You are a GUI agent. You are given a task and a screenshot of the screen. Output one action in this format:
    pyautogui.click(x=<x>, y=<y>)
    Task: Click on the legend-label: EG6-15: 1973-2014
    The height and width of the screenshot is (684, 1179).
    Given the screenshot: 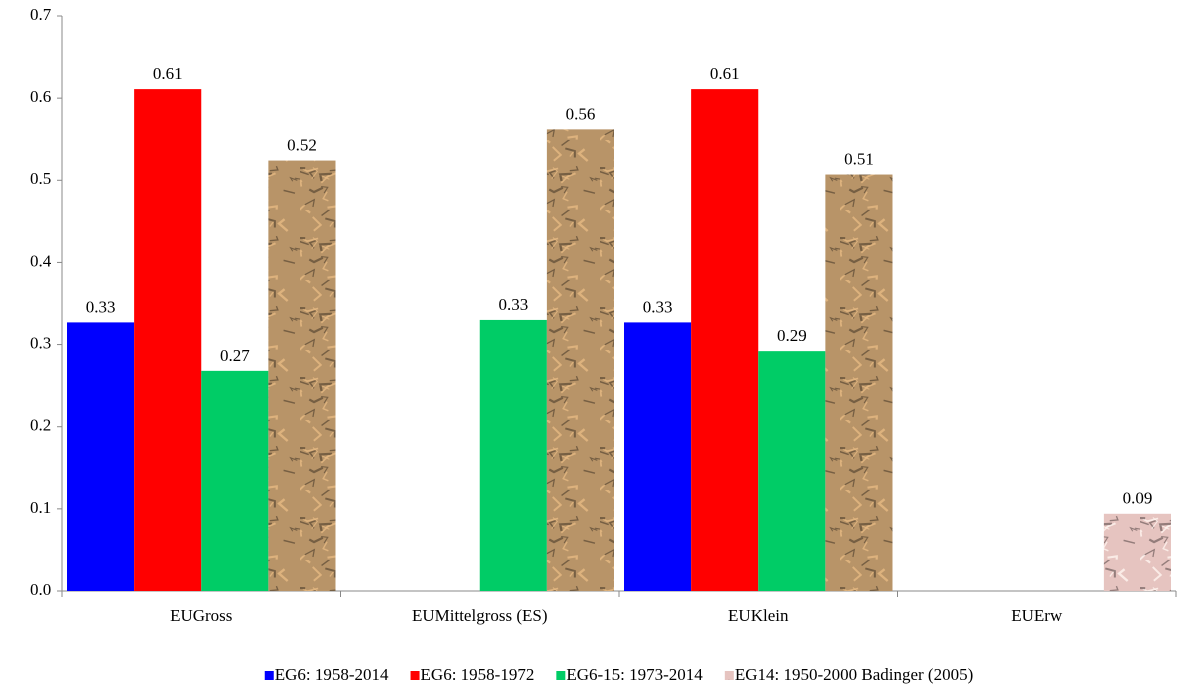 What is the action you would take?
    pyautogui.click(x=634, y=674)
    